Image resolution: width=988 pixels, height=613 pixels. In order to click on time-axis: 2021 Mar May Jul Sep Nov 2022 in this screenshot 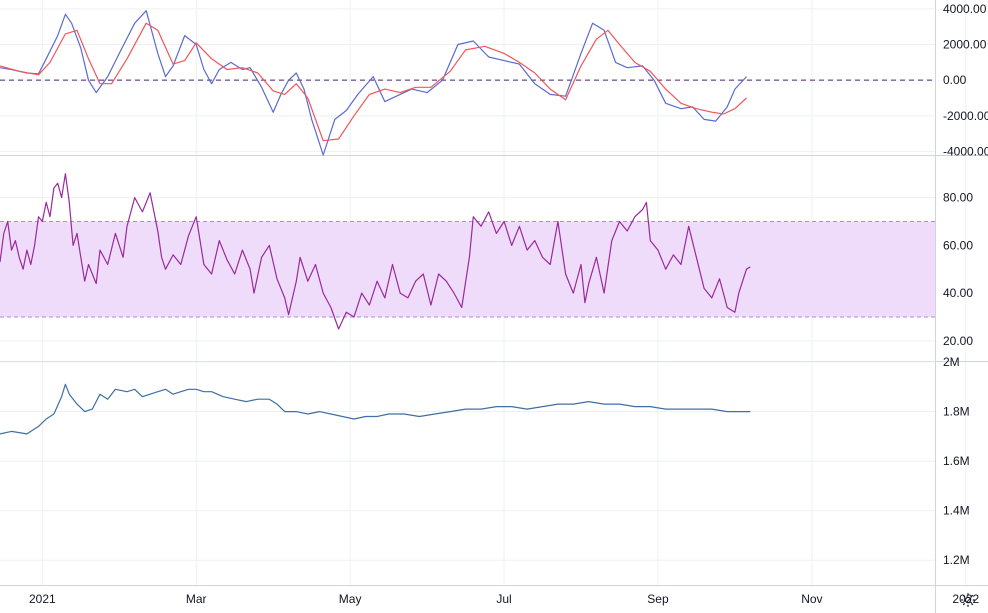, I will do `click(504, 599)`.